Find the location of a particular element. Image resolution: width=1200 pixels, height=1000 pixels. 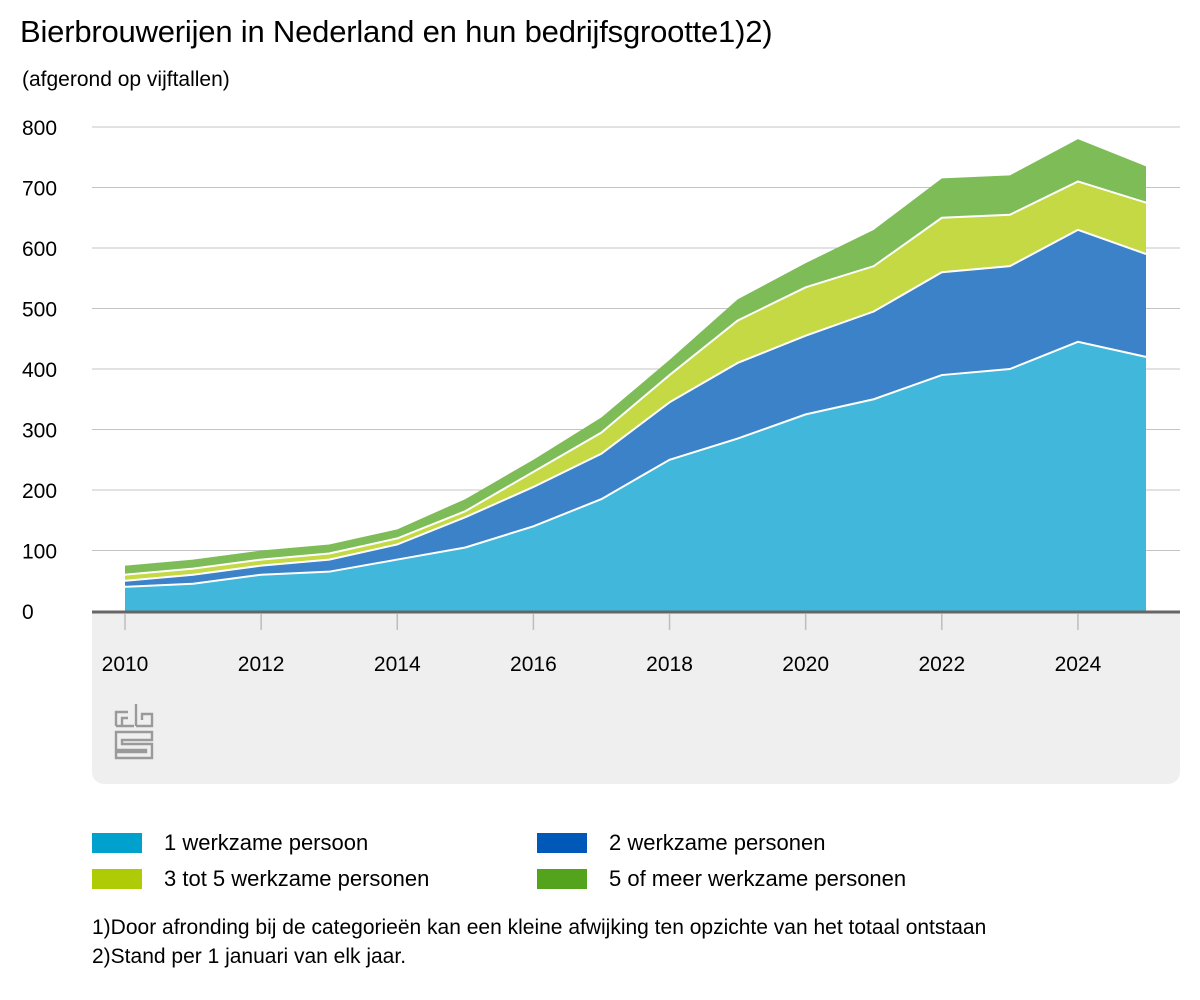

y-tick-label: 0 is located at coordinates (28, 612).